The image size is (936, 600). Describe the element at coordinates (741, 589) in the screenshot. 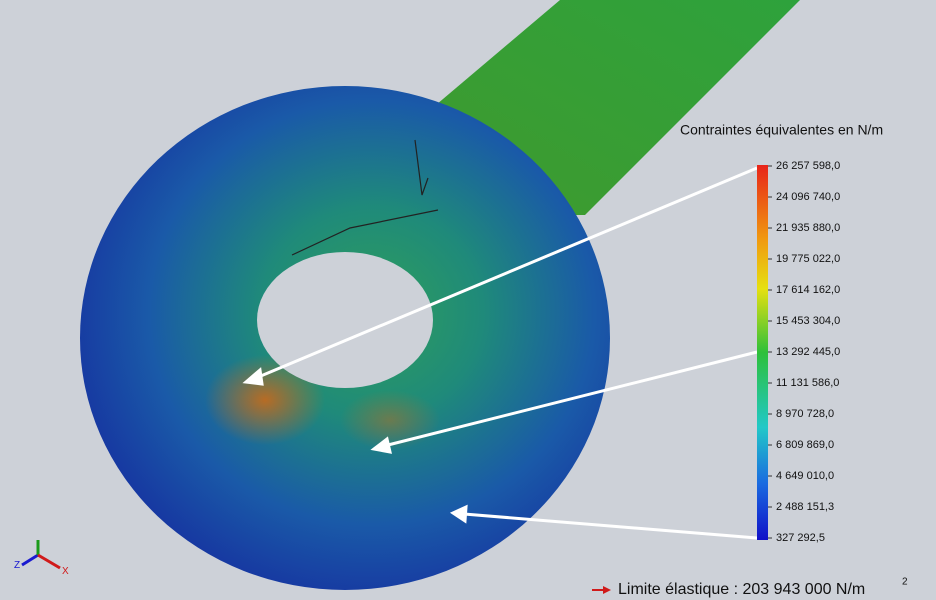

I see `limit-label: Limite élastique : 203 943 000 N/m` at that location.